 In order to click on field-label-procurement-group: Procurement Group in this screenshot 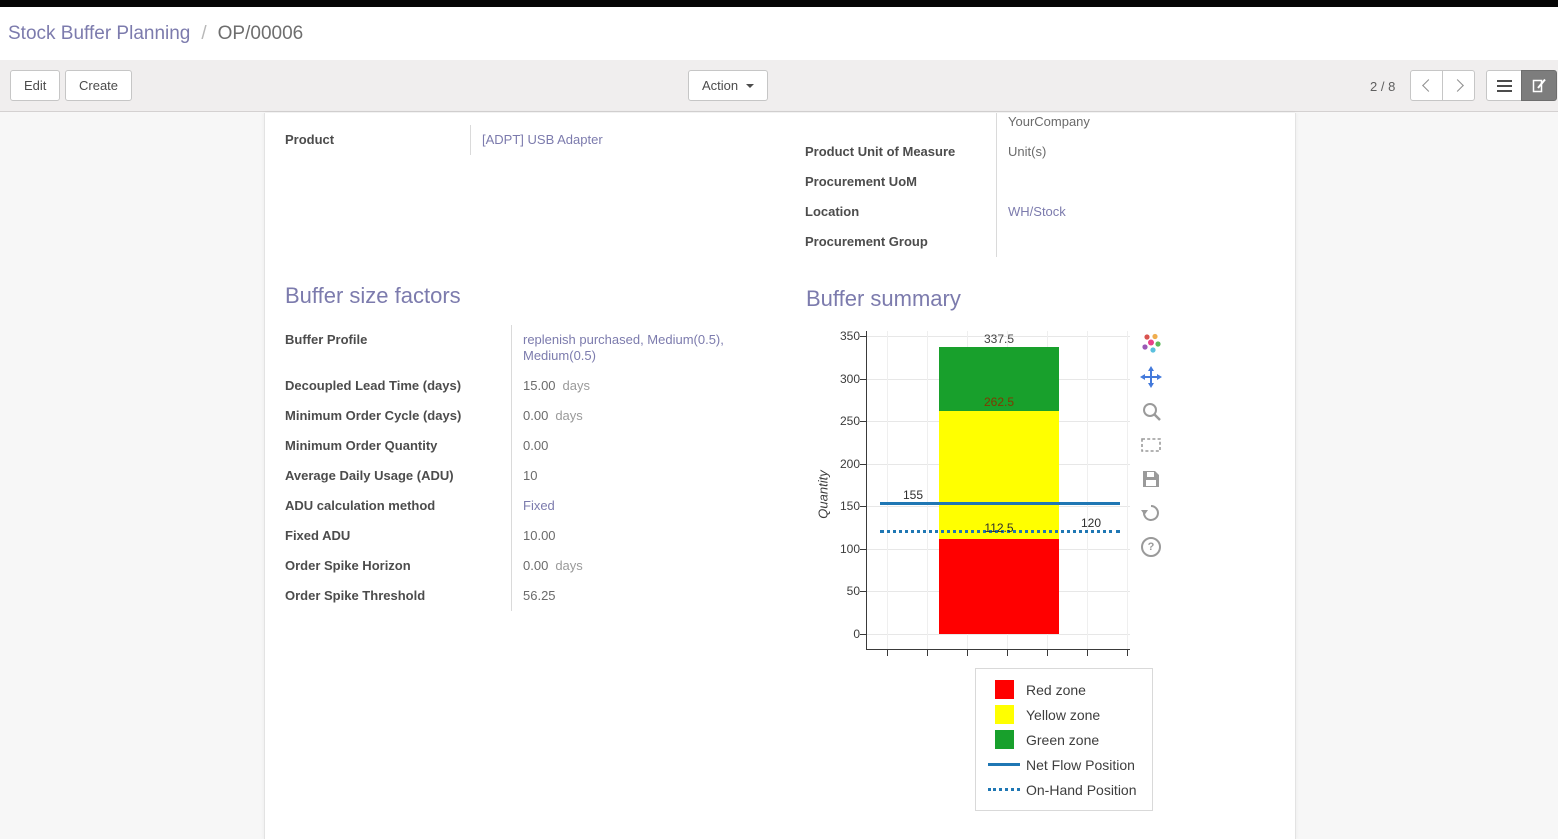, I will do `click(901, 242)`.